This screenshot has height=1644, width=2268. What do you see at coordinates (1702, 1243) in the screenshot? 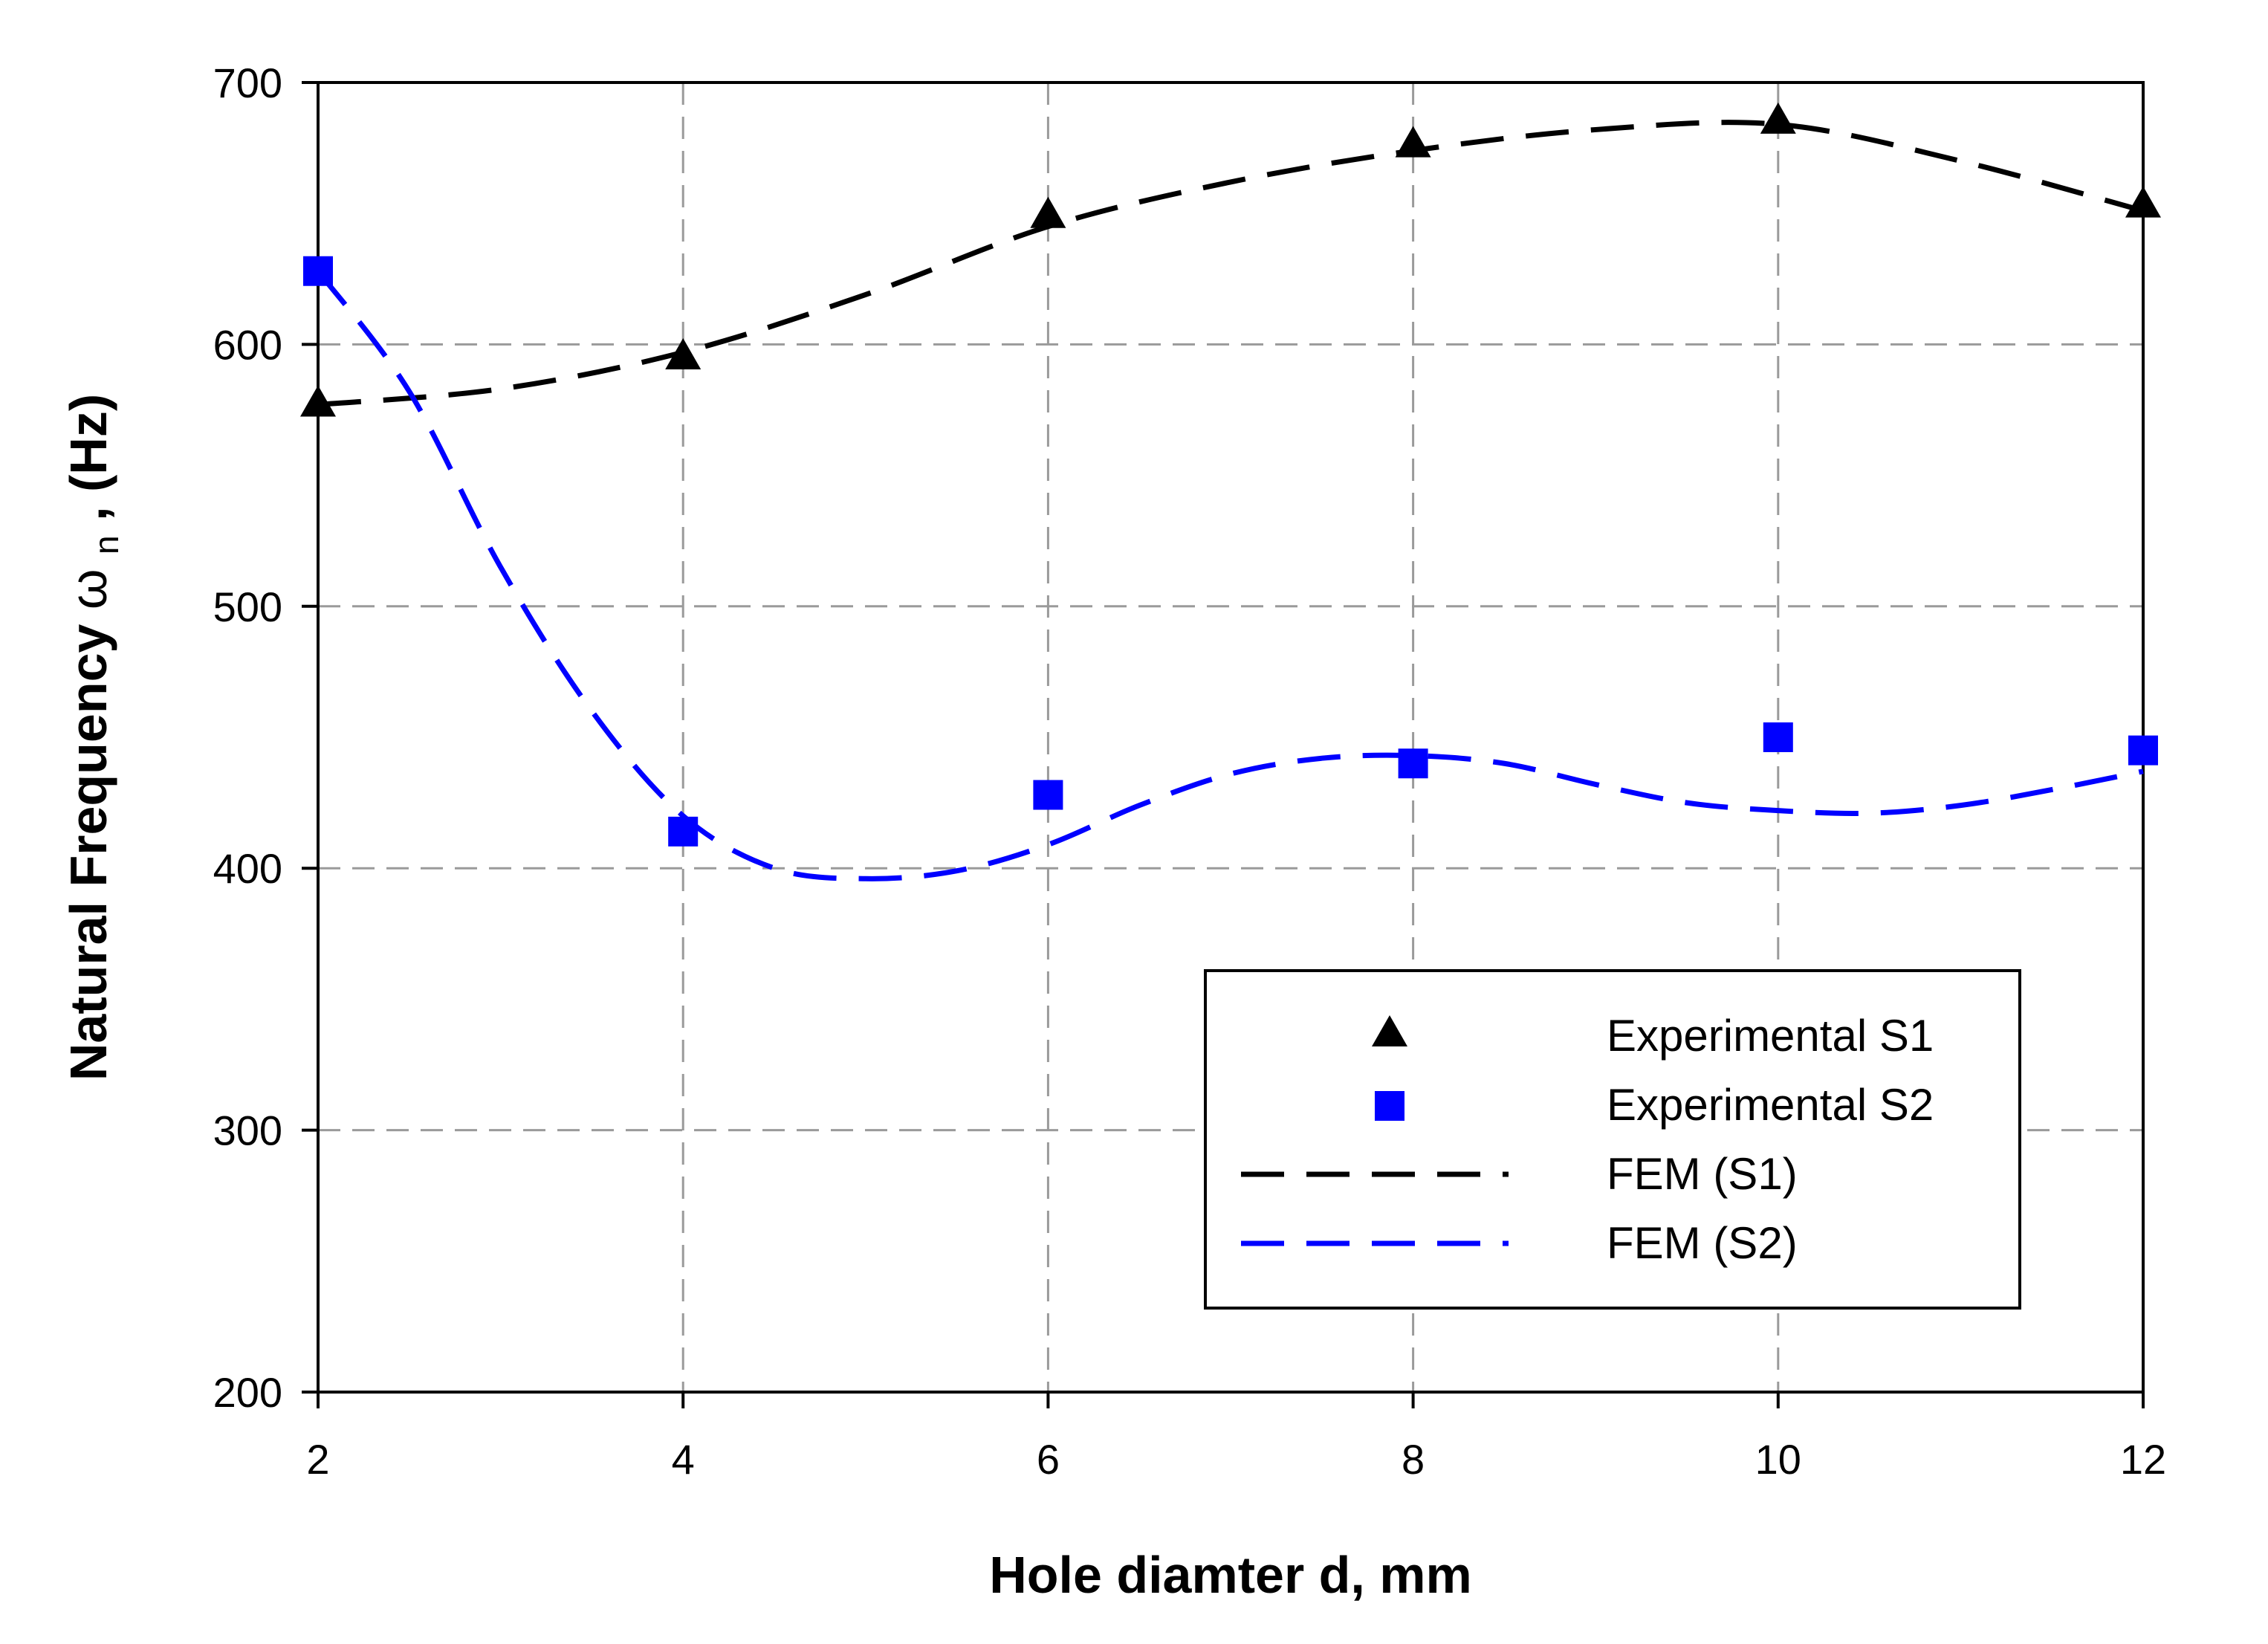
I see `legend-label-fem-s2: FEM (S2)` at bounding box center [1702, 1243].